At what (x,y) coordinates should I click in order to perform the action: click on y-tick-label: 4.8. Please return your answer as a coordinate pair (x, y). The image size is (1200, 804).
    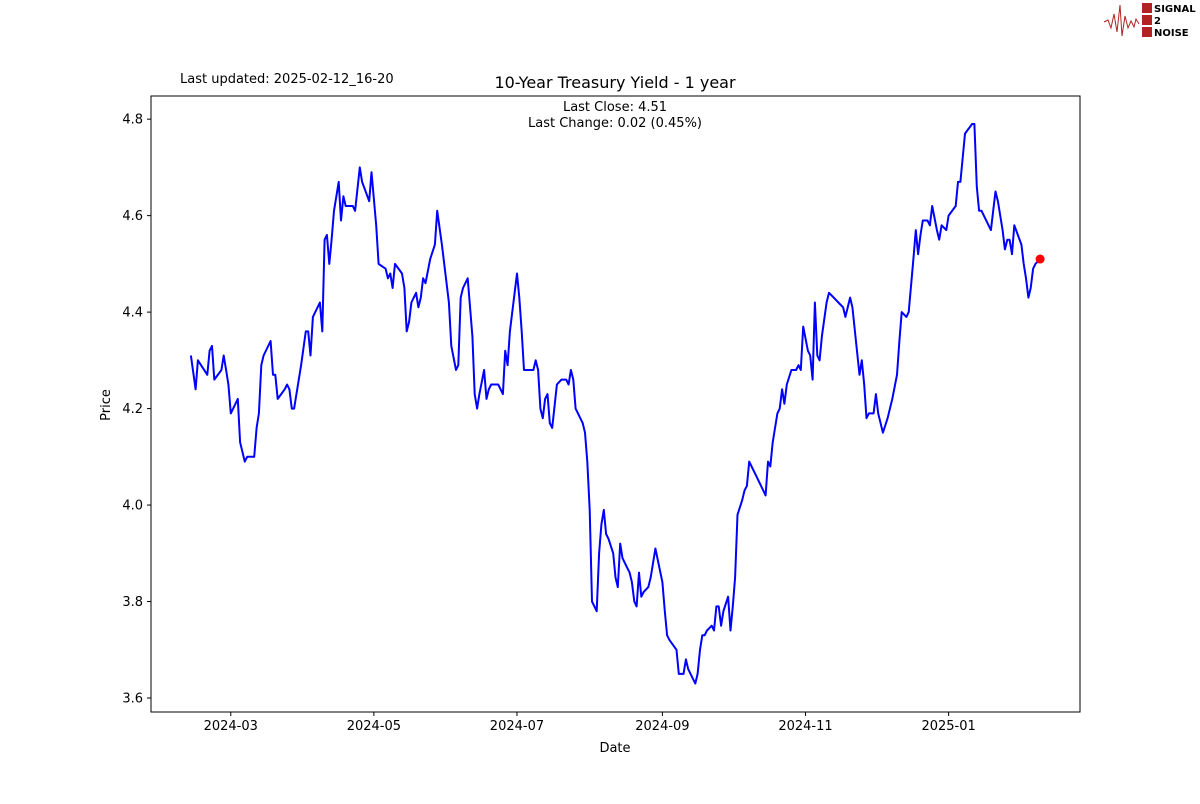
    Looking at the image, I should click on (132, 120).